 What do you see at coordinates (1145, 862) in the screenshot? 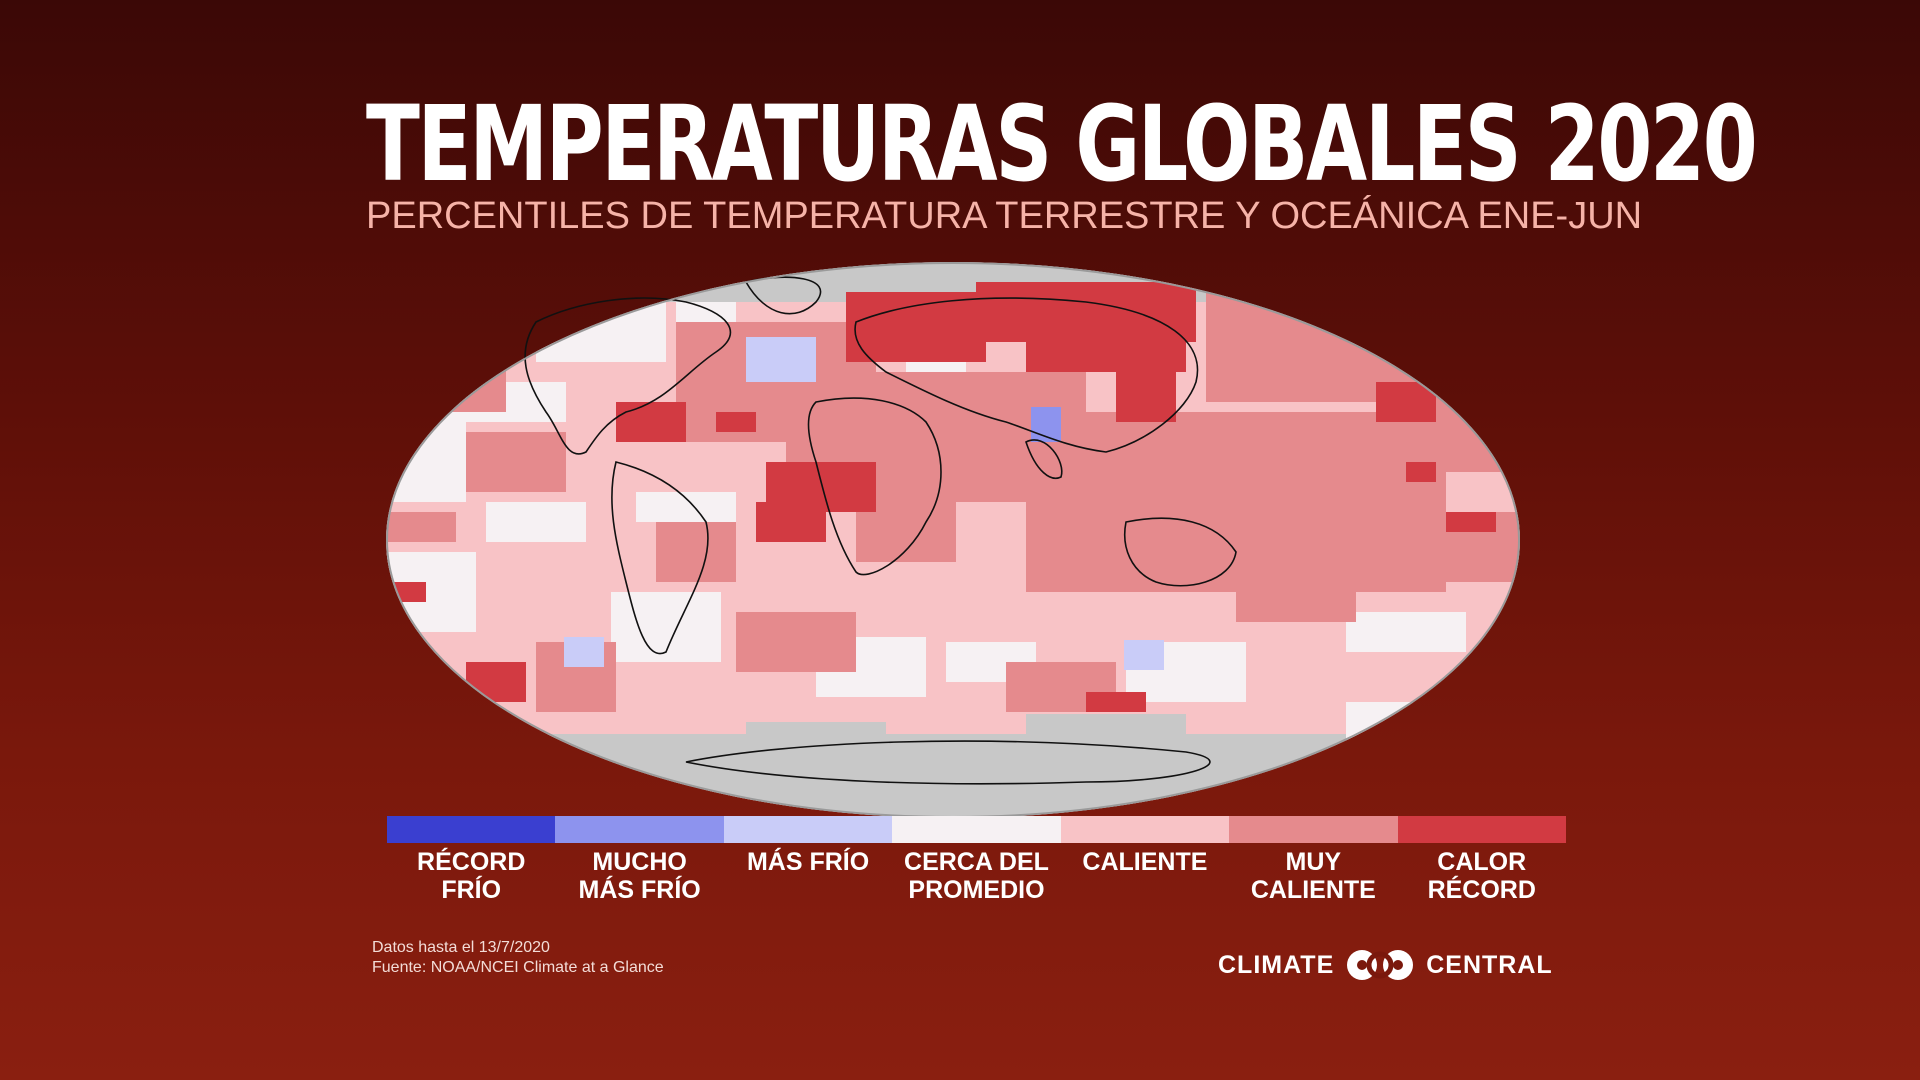
I see `legend-label-warm: CALIENTE` at bounding box center [1145, 862].